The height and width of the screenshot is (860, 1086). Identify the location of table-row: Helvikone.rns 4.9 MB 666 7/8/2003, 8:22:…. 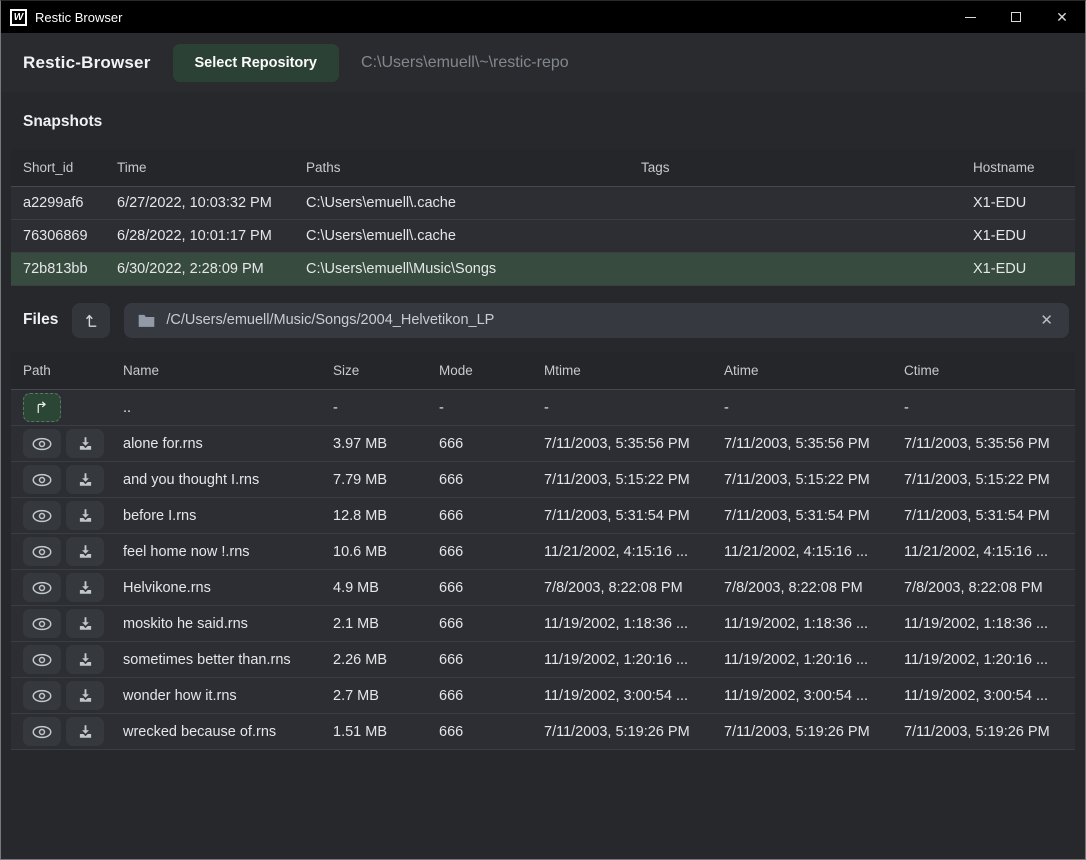
(543, 588).